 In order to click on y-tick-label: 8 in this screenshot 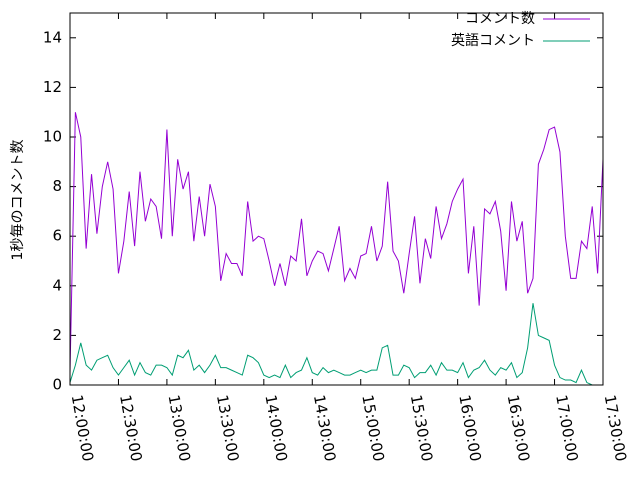, I will do `click(57, 186)`.